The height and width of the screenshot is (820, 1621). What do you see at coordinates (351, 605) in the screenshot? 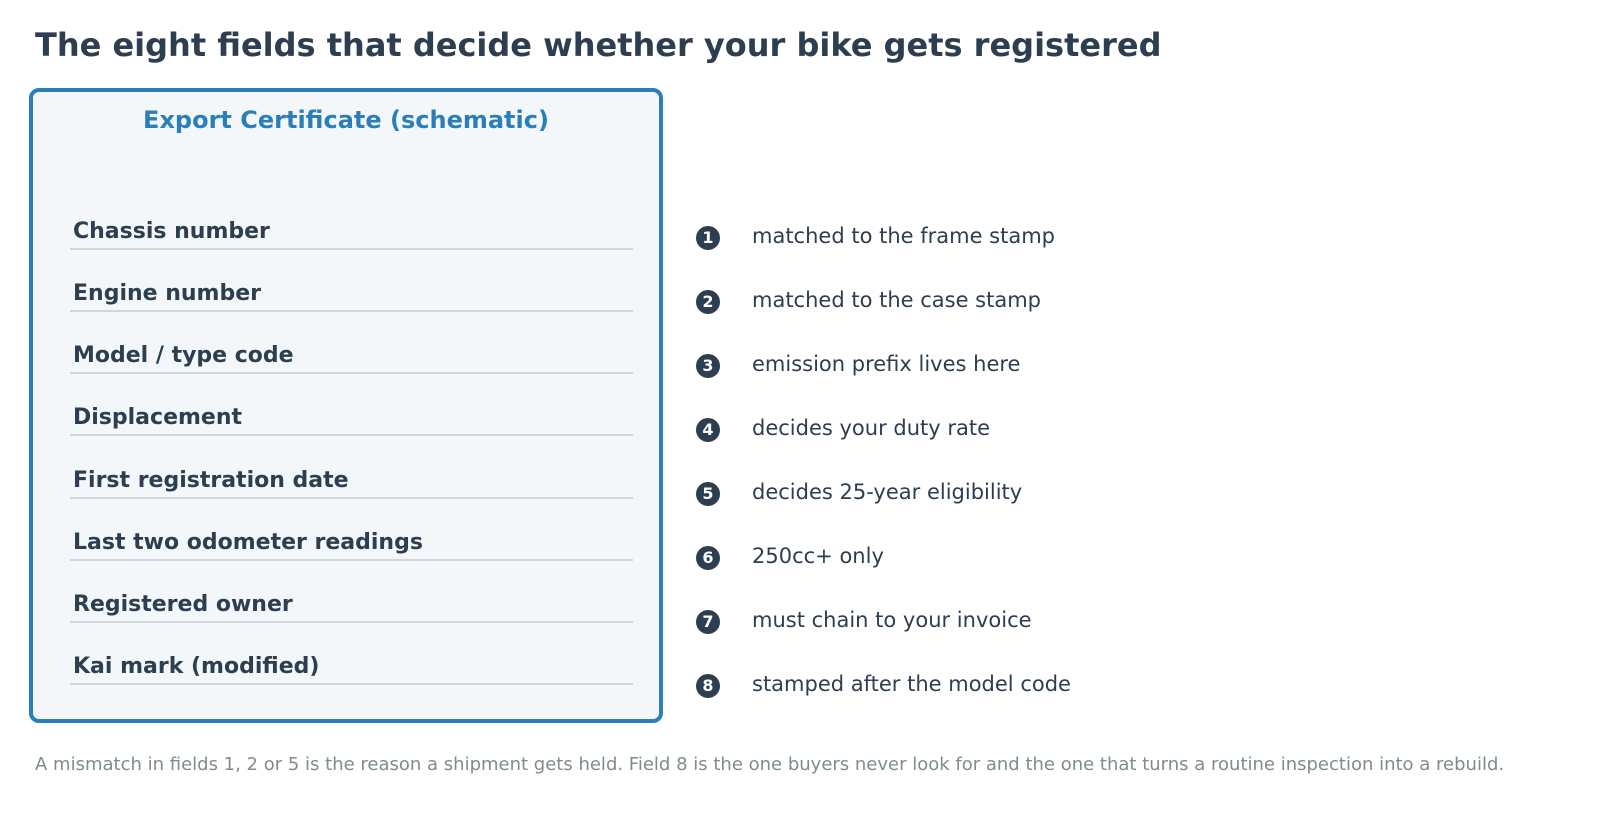
I see `certificate-field-registered-owner: Registered owner` at bounding box center [351, 605].